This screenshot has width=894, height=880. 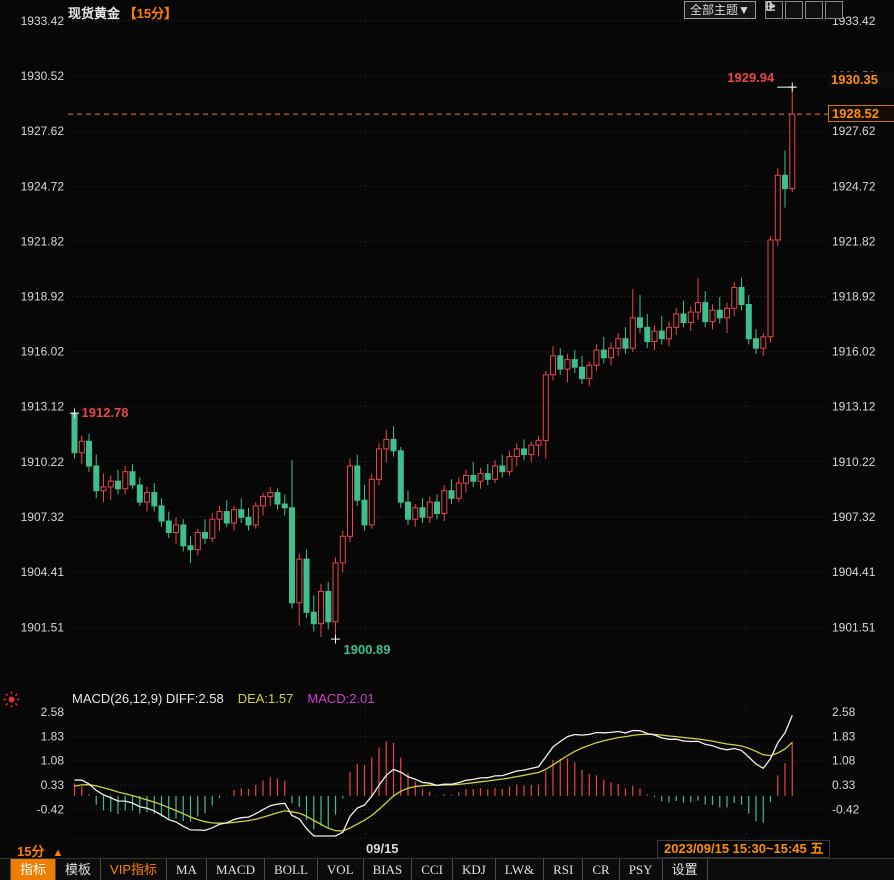 What do you see at coordinates (771, 6) in the screenshot?
I see `pane-exit-icon` at bounding box center [771, 6].